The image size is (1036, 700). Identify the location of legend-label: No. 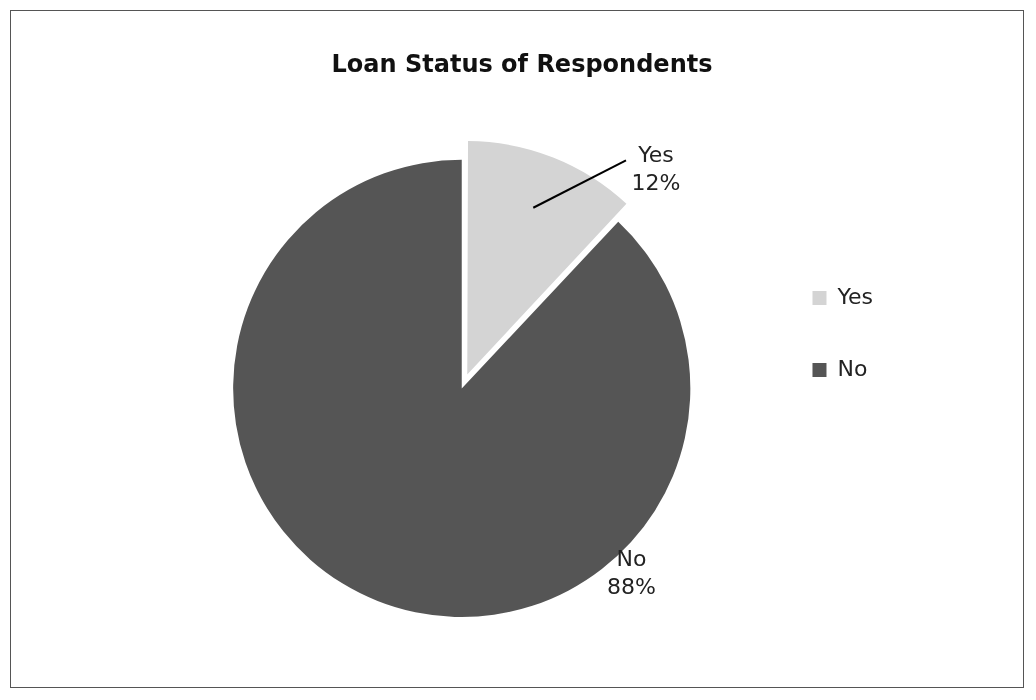
(852, 368).